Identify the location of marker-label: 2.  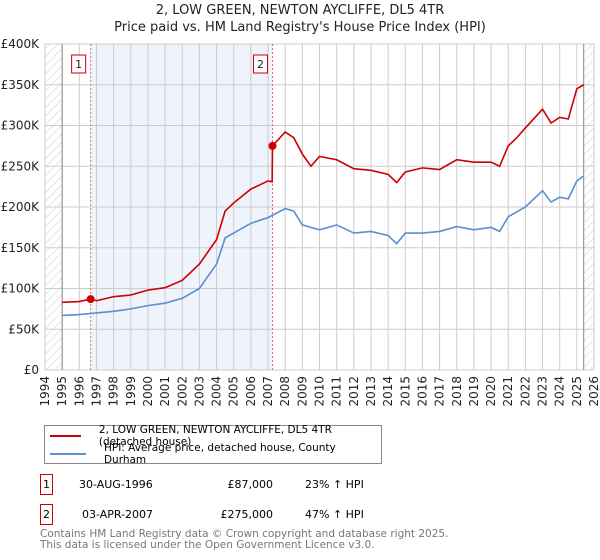
(260, 64).